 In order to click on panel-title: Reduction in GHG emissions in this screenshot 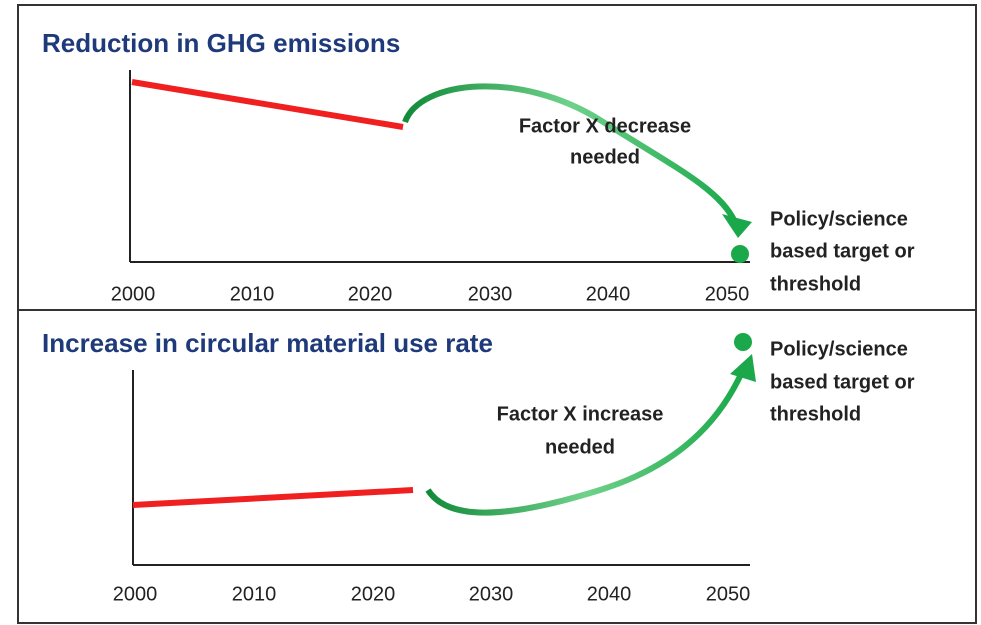, I will do `click(221, 43)`.